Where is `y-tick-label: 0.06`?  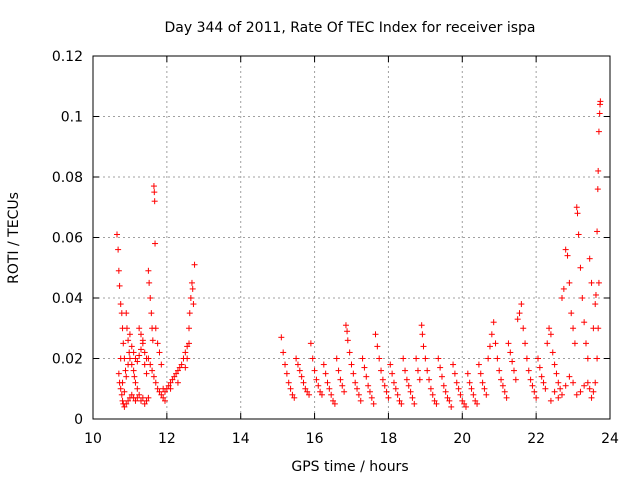
y-tick-label: 0.06 is located at coordinates (67, 239).